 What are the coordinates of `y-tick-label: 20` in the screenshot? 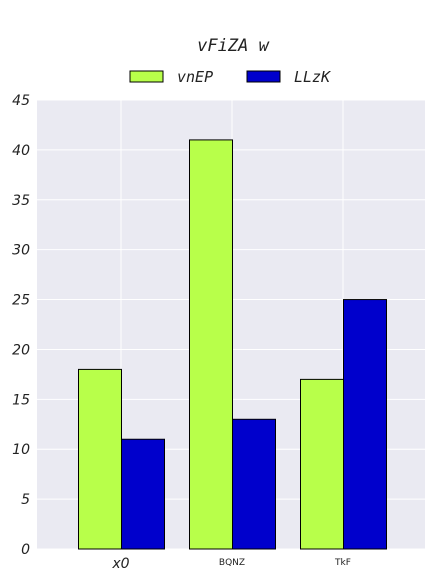 It's located at (21, 350).